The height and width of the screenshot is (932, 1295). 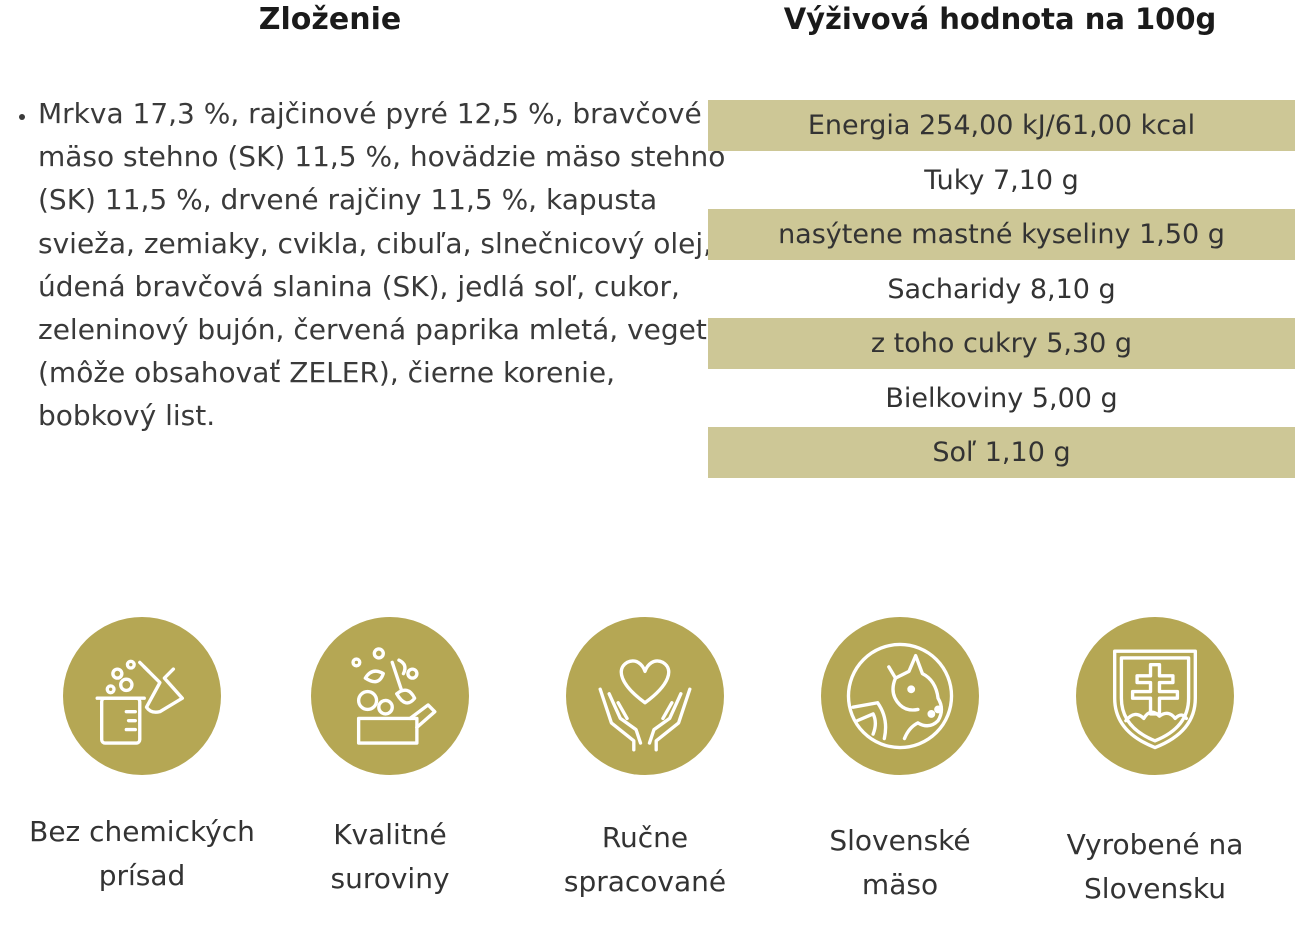 What do you see at coordinates (1001, 180) in the screenshot?
I see `nutrition-row-fat: Tuky 7,10 g` at bounding box center [1001, 180].